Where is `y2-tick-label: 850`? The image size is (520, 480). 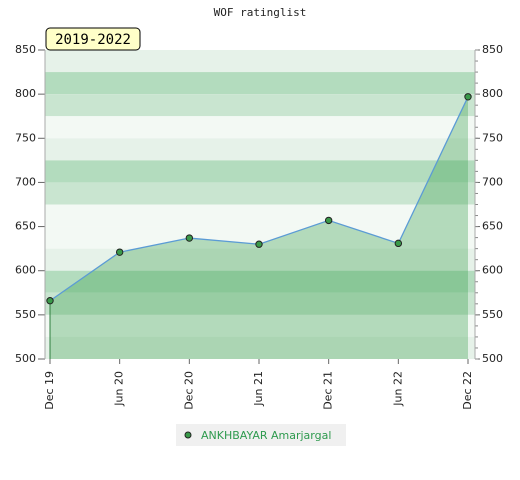 y2-tick-label: 850 is located at coordinates (492, 49).